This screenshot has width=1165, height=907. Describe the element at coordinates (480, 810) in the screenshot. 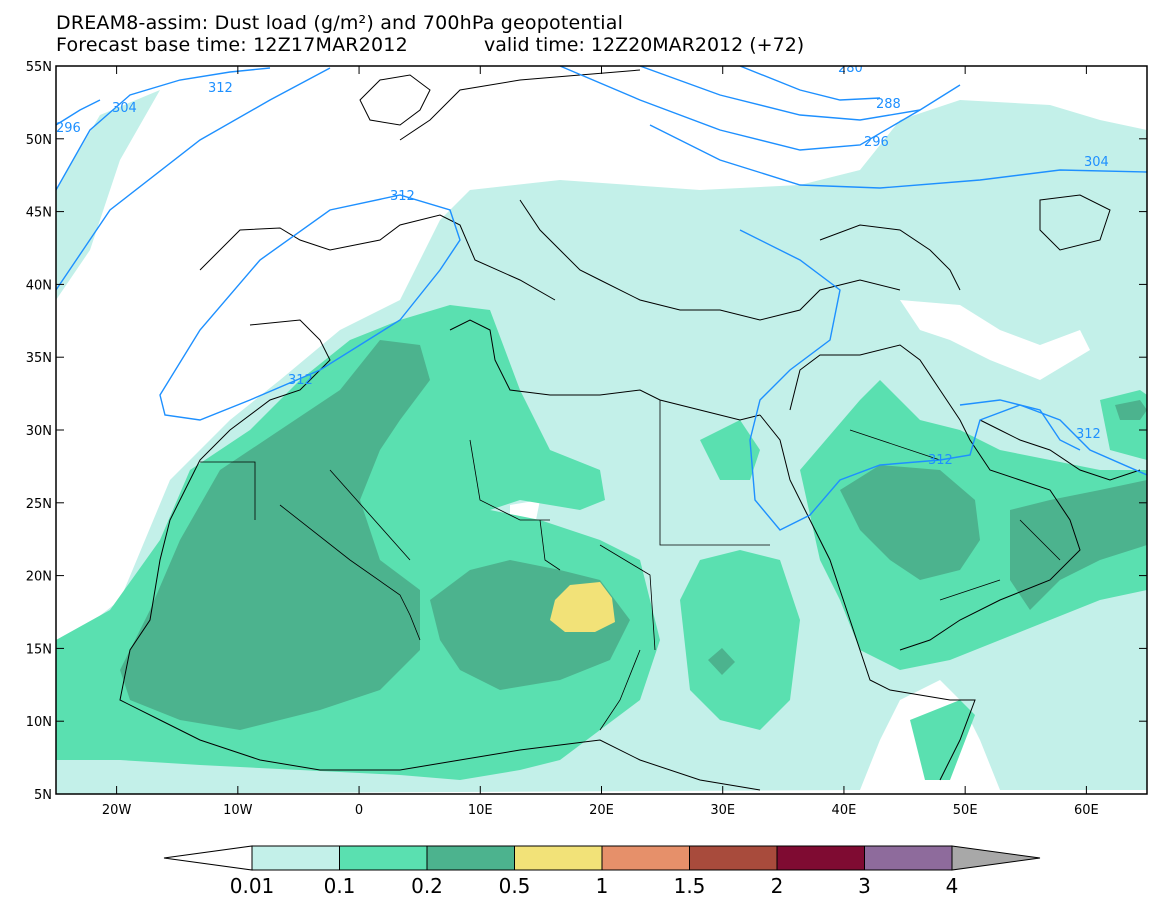

I see `lon-label: 10E` at that location.